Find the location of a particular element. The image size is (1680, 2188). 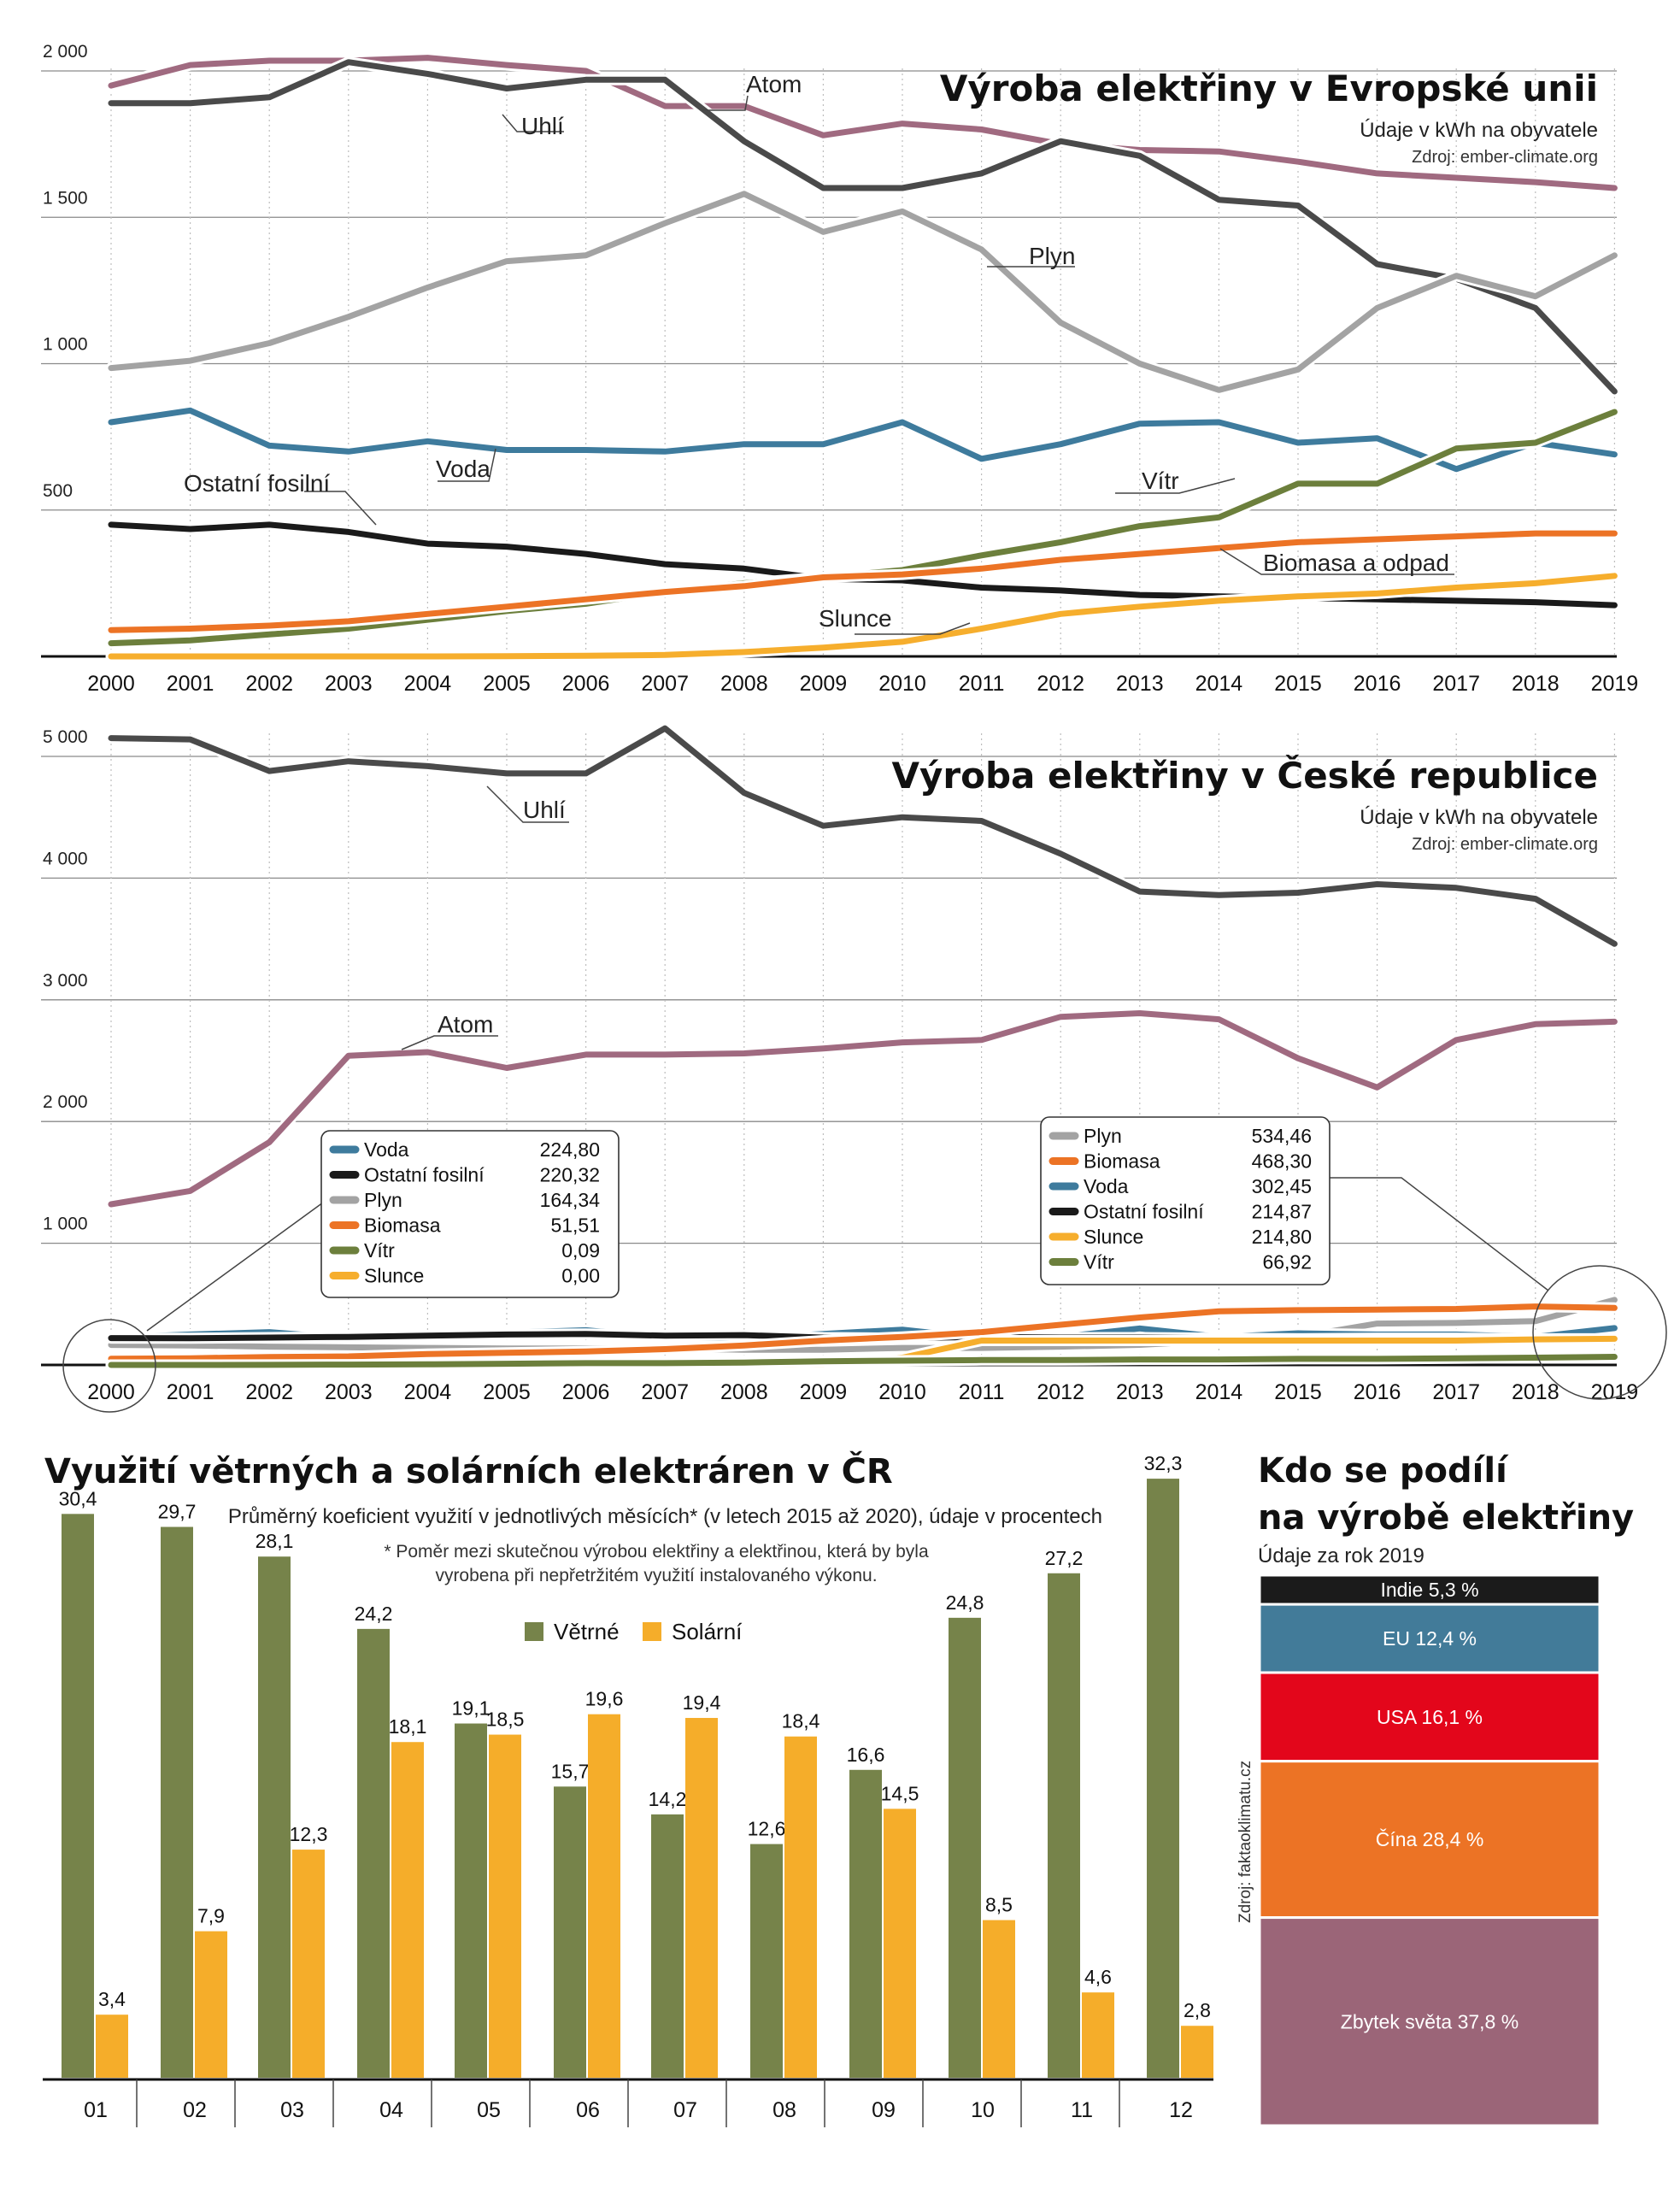

bar-value-label: 2,8 is located at coordinates (1197, 2010).